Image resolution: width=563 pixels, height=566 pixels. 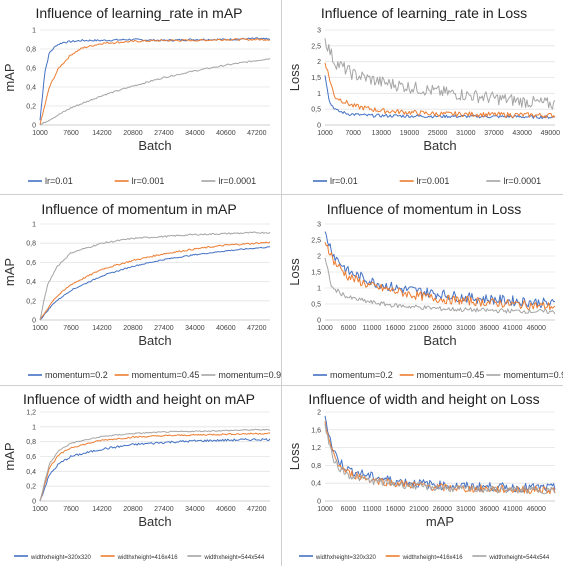 I want to click on x-tick-label: 41000, so click(x=513, y=328).